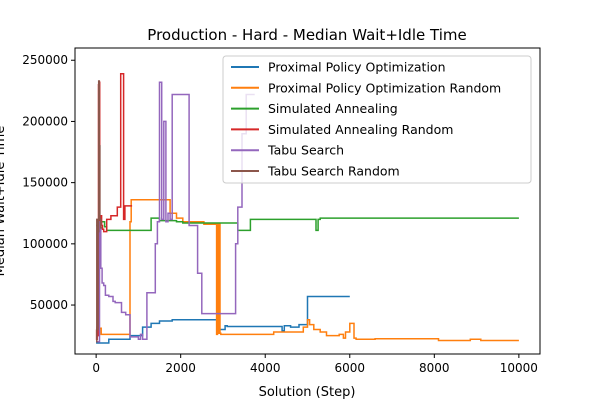 The height and width of the screenshot is (400, 600). I want to click on x-tick-label: 4000, so click(265, 368).